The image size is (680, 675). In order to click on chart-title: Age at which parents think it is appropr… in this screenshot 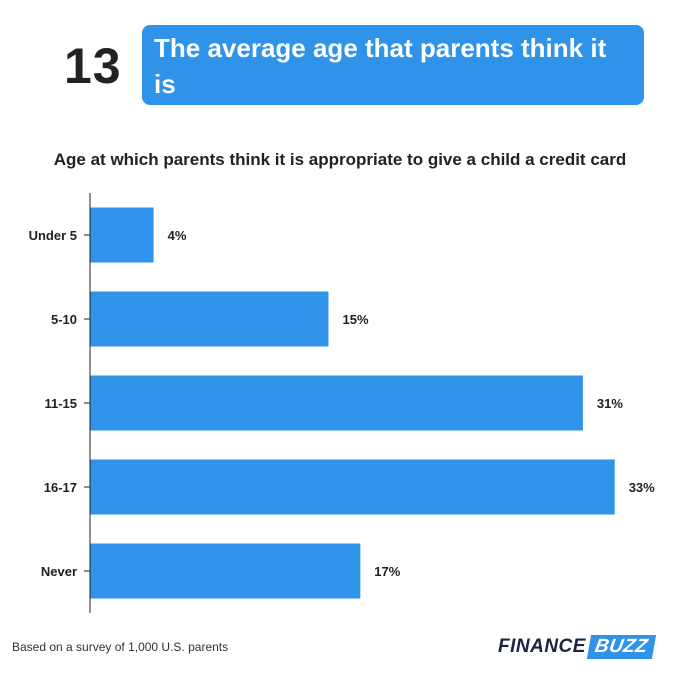, I will do `click(340, 159)`.